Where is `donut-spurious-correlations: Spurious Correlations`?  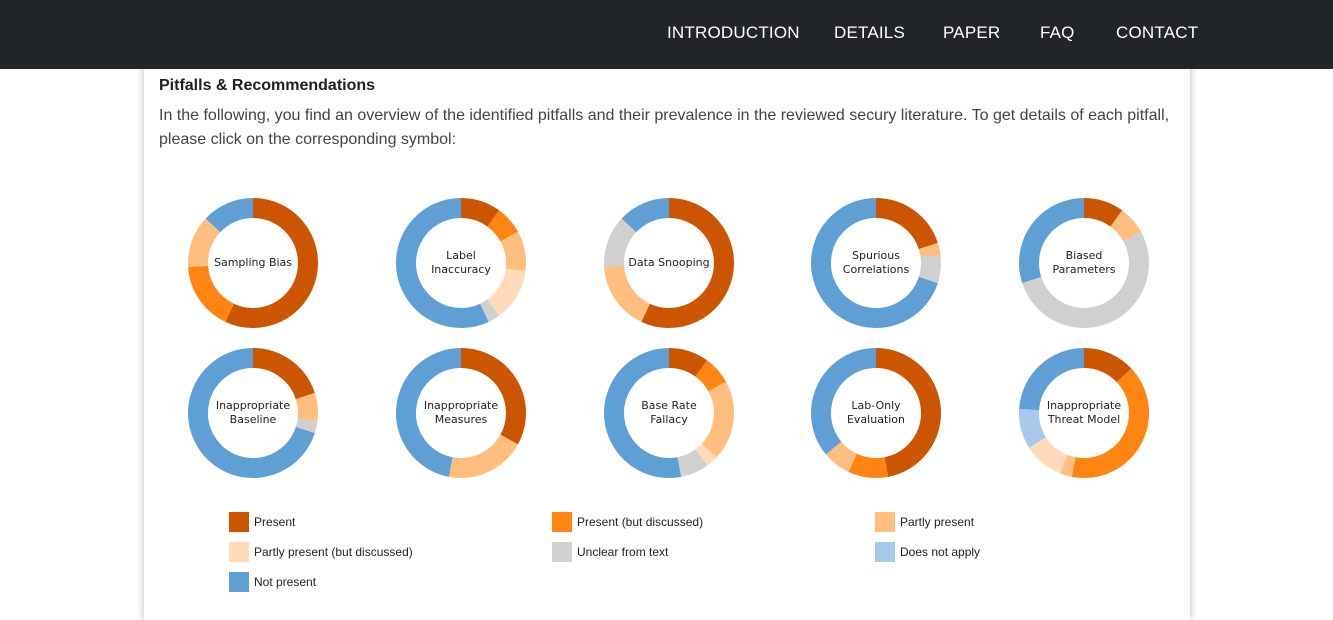
donut-spurious-correlations: Spurious Correlations is located at coordinates (876, 263).